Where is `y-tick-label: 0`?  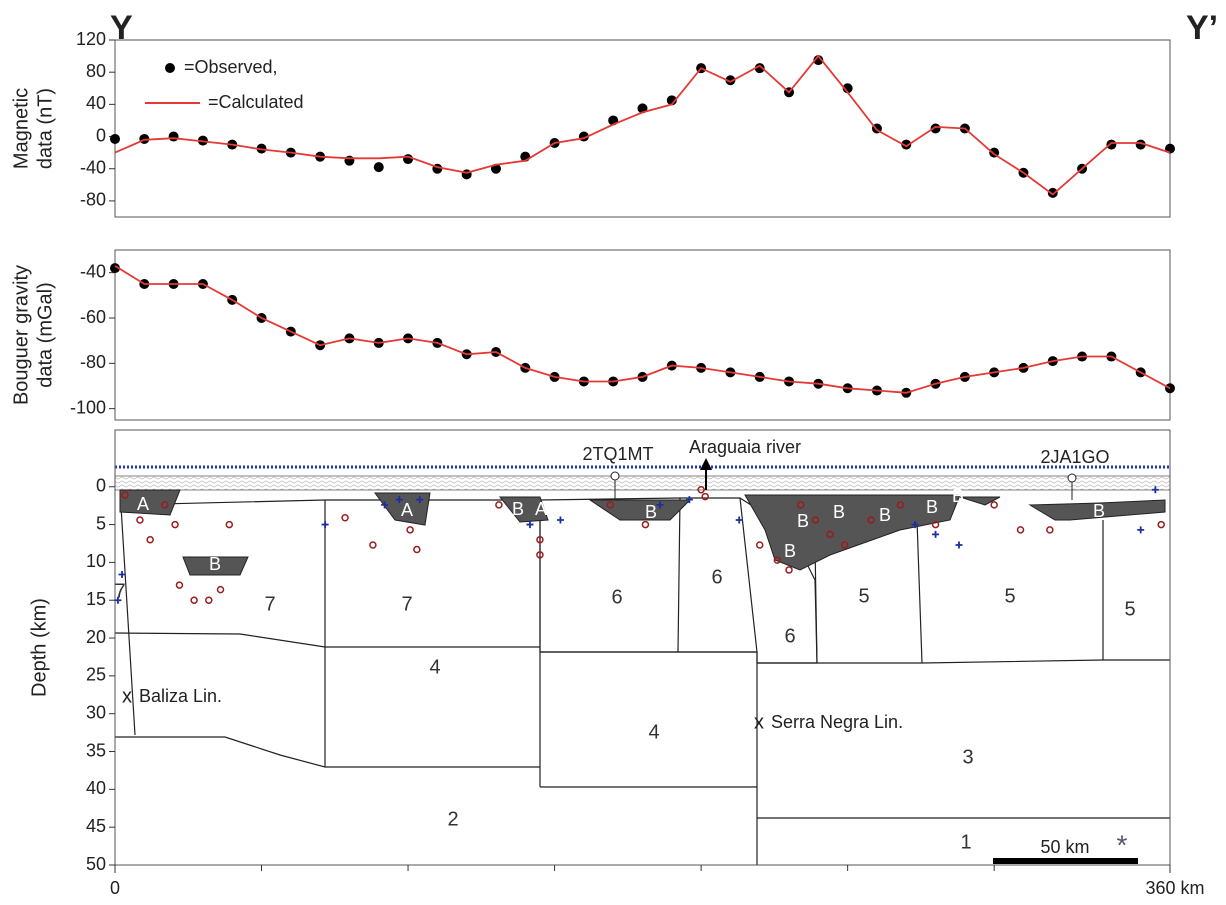 y-tick-label: 0 is located at coordinates (101, 485).